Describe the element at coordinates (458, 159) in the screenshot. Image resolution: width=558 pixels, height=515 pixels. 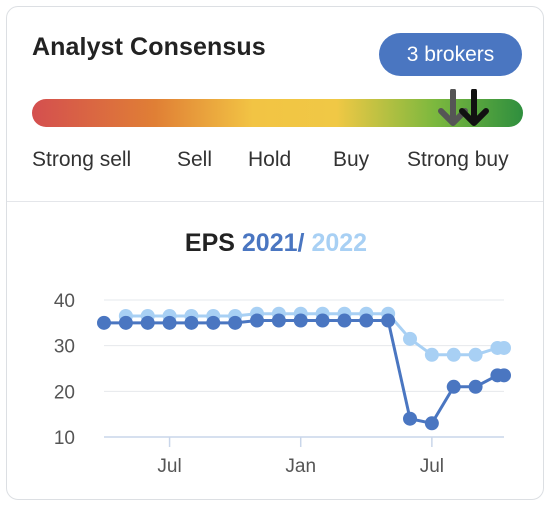
I see `gauge-label-strong-buy: Strong buy` at that location.